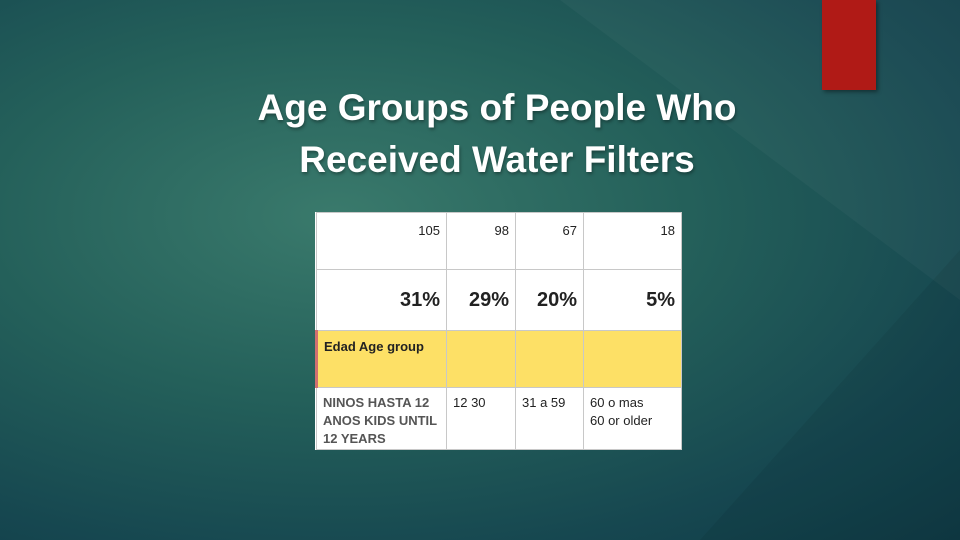 This screenshot has width=960, height=540. Describe the element at coordinates (549, 300) in the screenshot. I see `table-cell: 20%` at that location.